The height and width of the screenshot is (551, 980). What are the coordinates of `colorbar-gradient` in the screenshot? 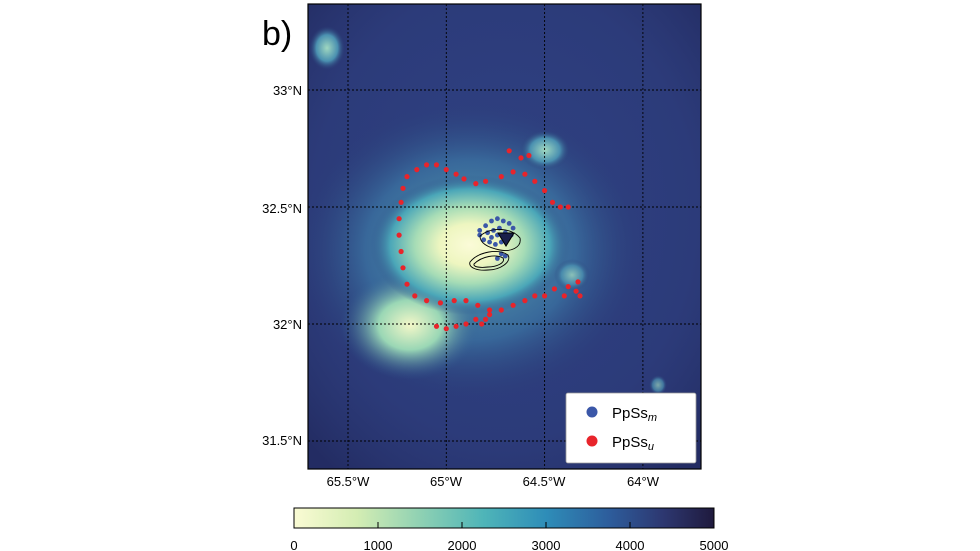 It's located at (504, 518).